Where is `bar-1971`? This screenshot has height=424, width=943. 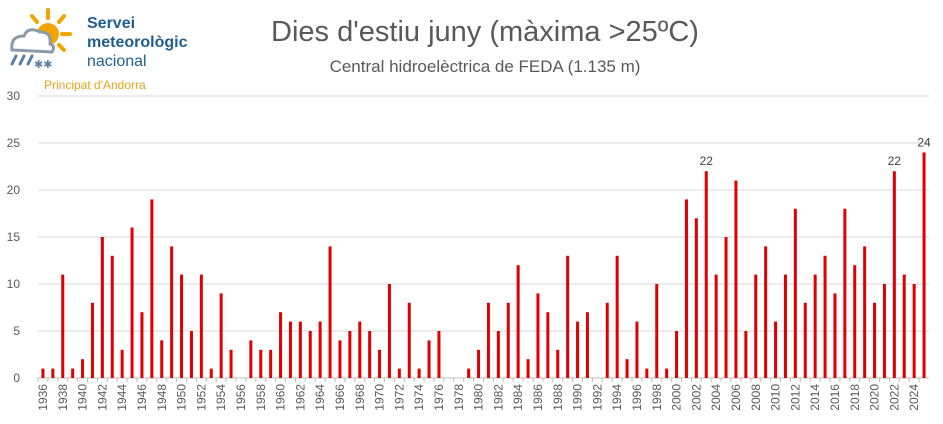
bar-1971 is located at coordinates (389, 331).